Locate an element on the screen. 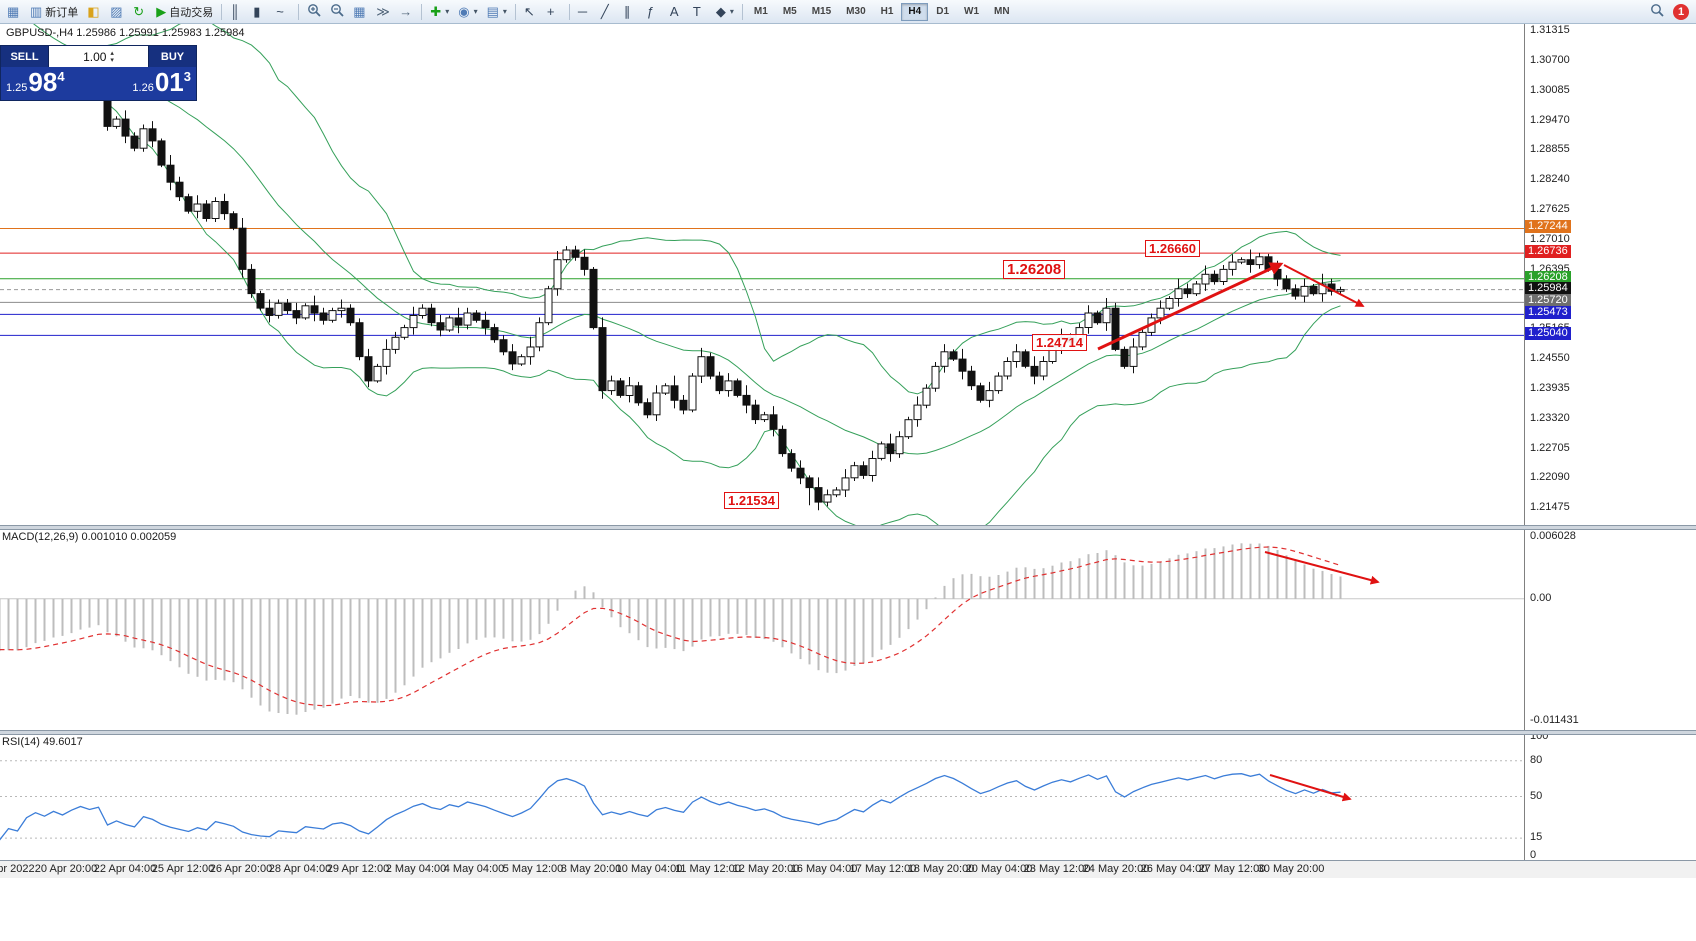 This screenshot has width=1696, height=941. periods-button: ◉ ▾ is located at coordinates (467, 12).